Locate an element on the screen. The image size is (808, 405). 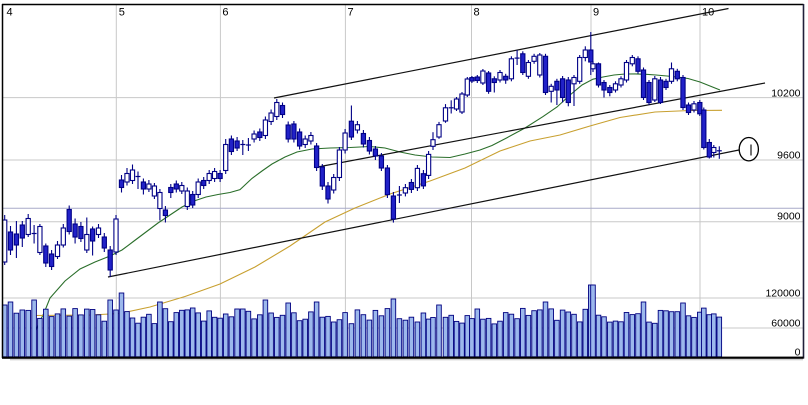
svg-text: 120000 is located at coordinates (782, 294).